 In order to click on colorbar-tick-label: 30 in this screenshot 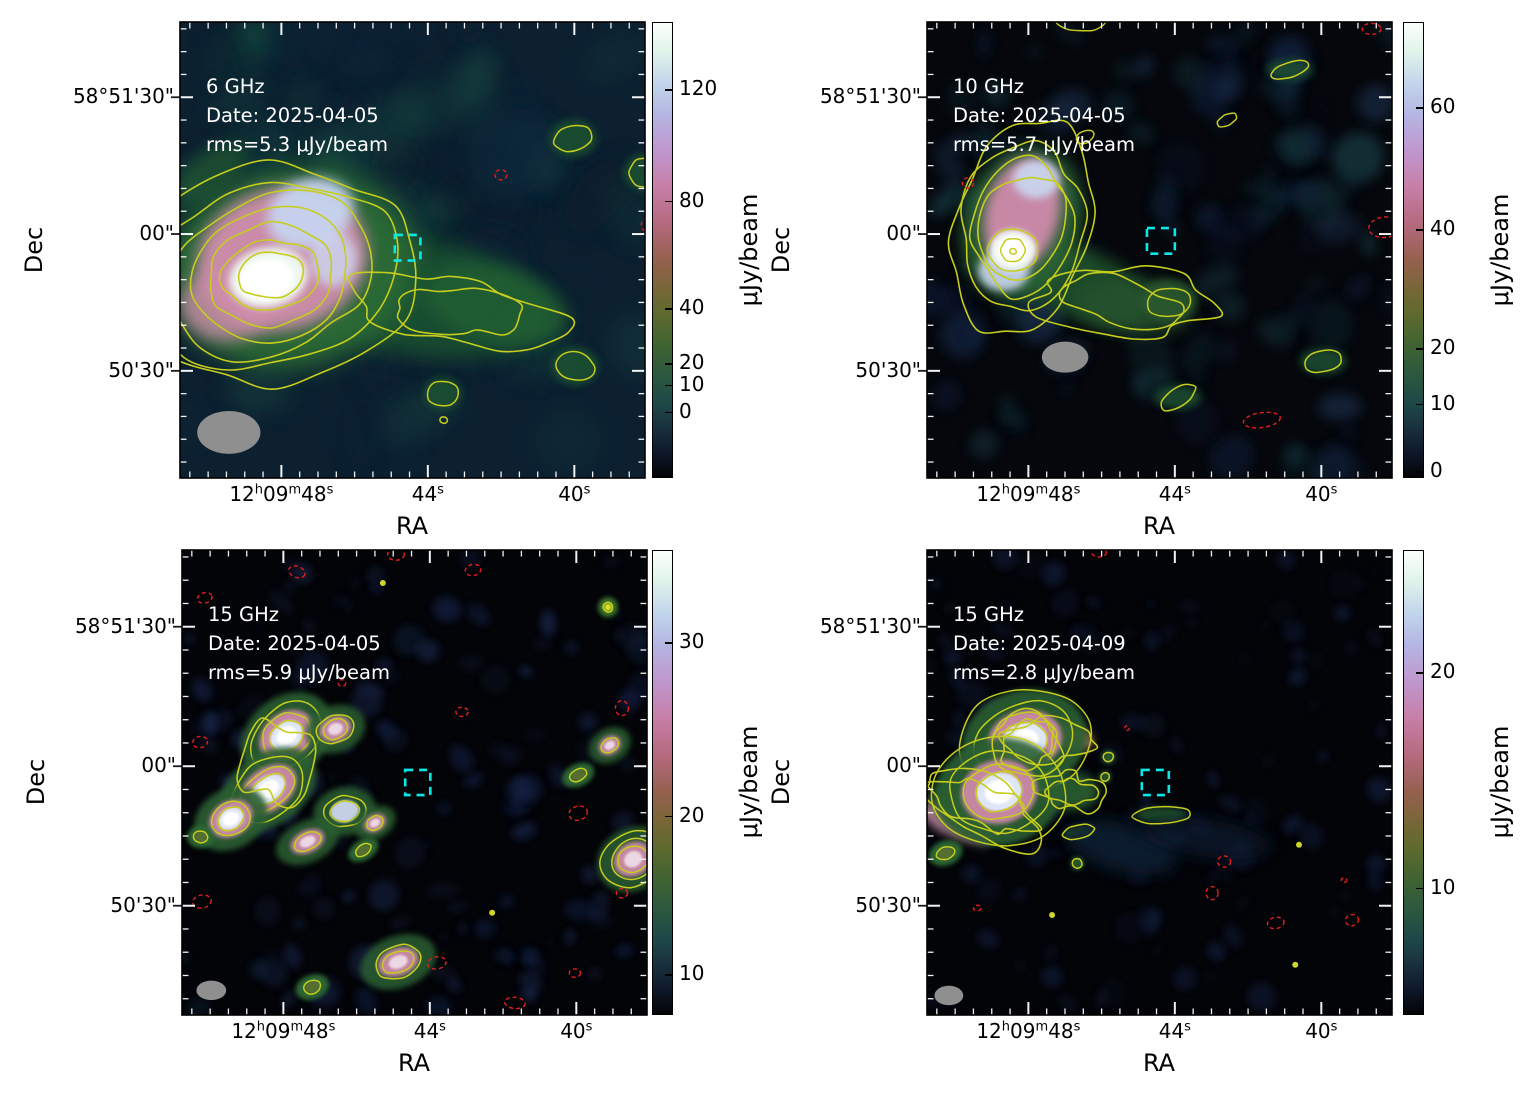, I will do `click(692, 641)`.